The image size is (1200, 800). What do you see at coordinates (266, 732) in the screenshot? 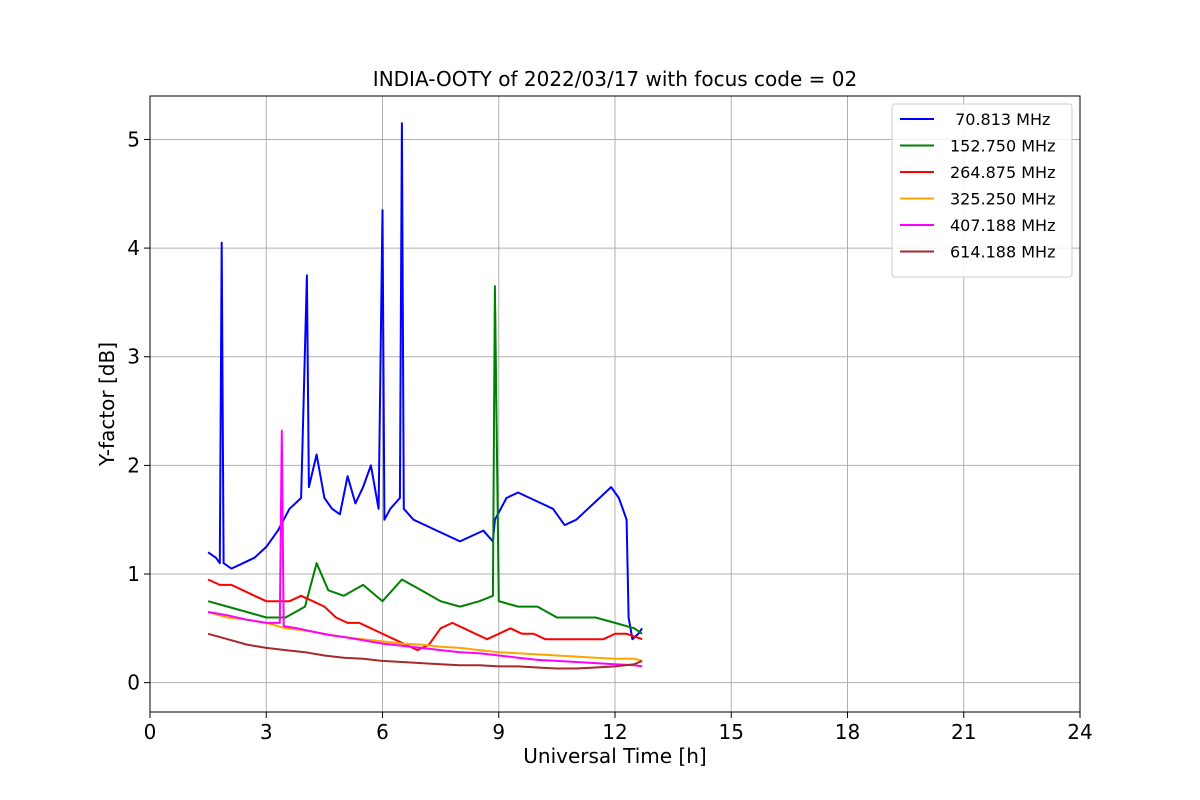
I see `x-tick-label: 3` at bounding box center [266, 732].